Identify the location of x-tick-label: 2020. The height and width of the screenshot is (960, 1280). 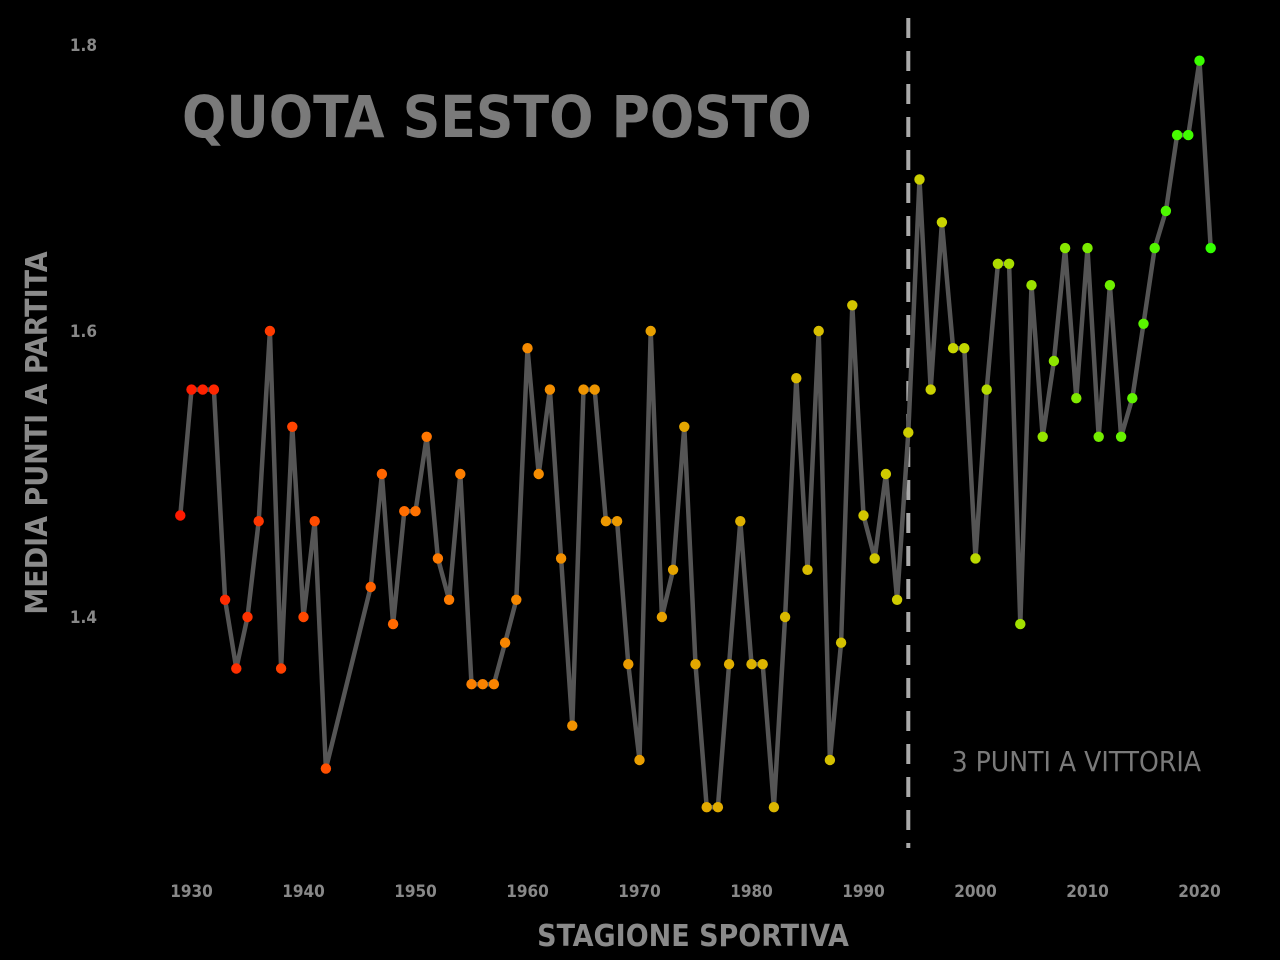
(1199, 892).